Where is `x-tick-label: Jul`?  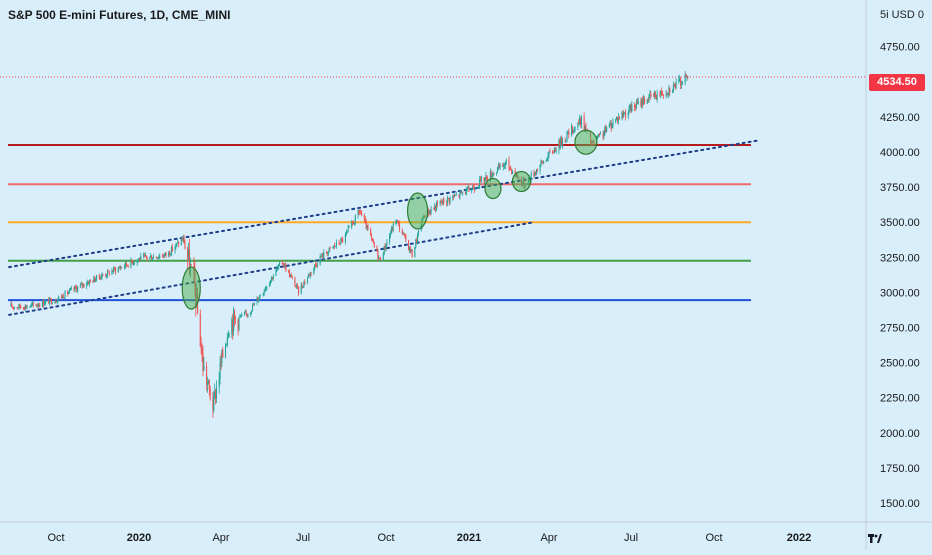
x-tick-label: Jul is located at coordinates (631, 538).